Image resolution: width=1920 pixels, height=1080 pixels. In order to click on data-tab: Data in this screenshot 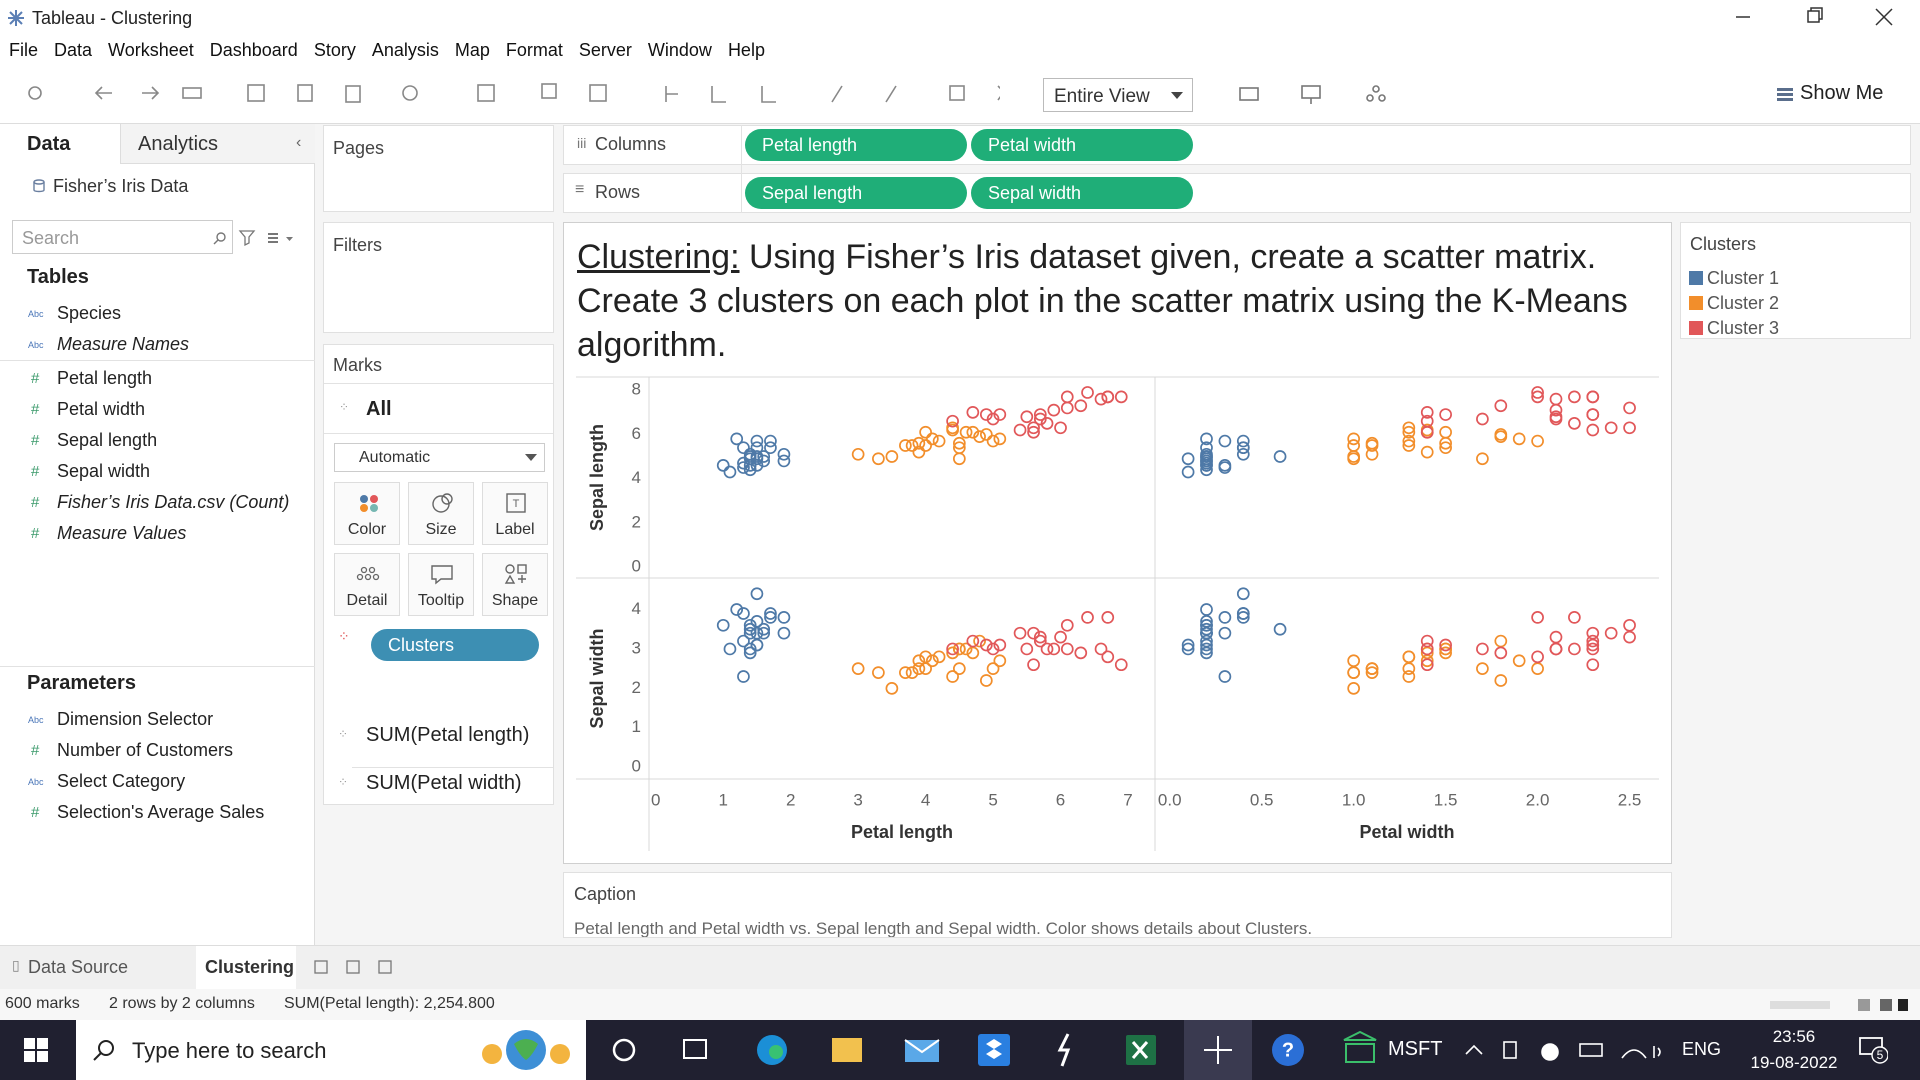, I will do `click(49, 144)`.